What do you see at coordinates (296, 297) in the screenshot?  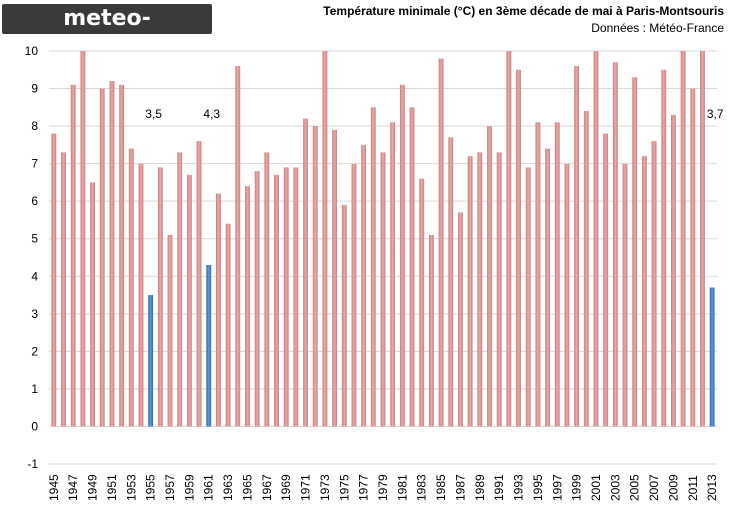 I see `bar-1970` at bounding box center [296, 297].